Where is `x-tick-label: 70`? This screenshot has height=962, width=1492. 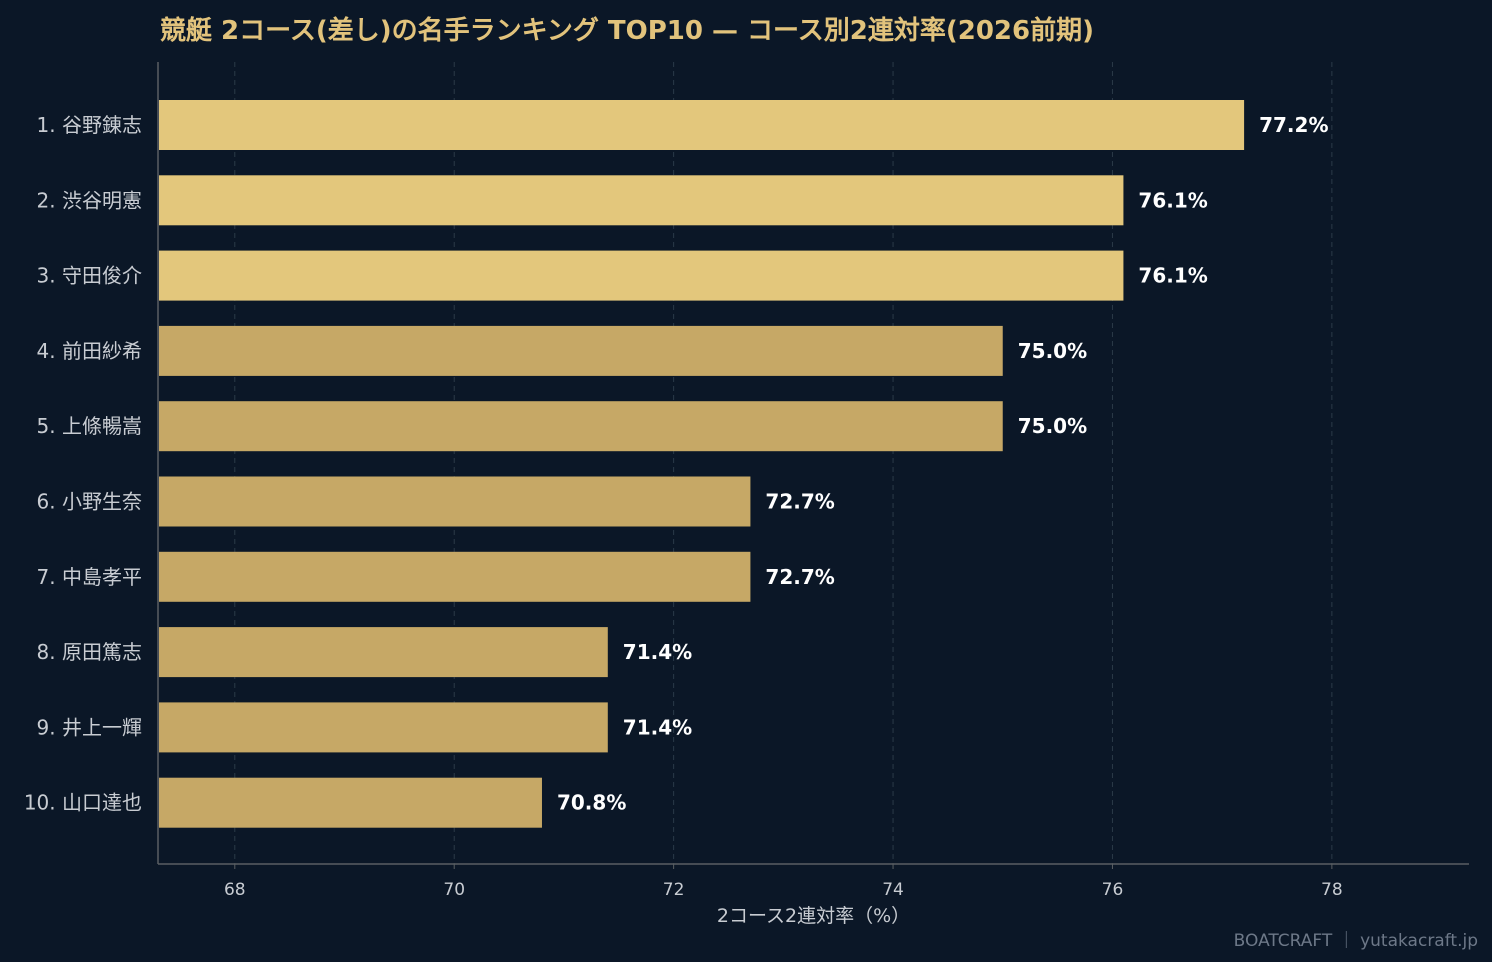 x-tick-label: 70 is located at coordinates (454, 890).